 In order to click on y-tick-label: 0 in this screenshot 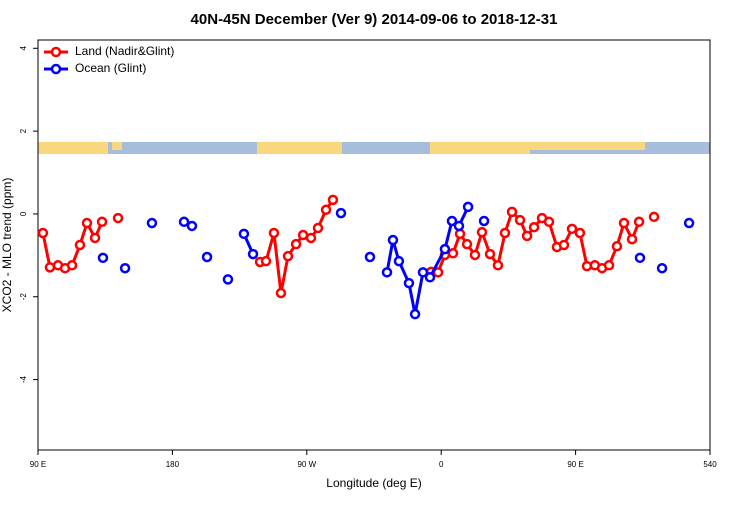, I will do `click(23, 213)`.